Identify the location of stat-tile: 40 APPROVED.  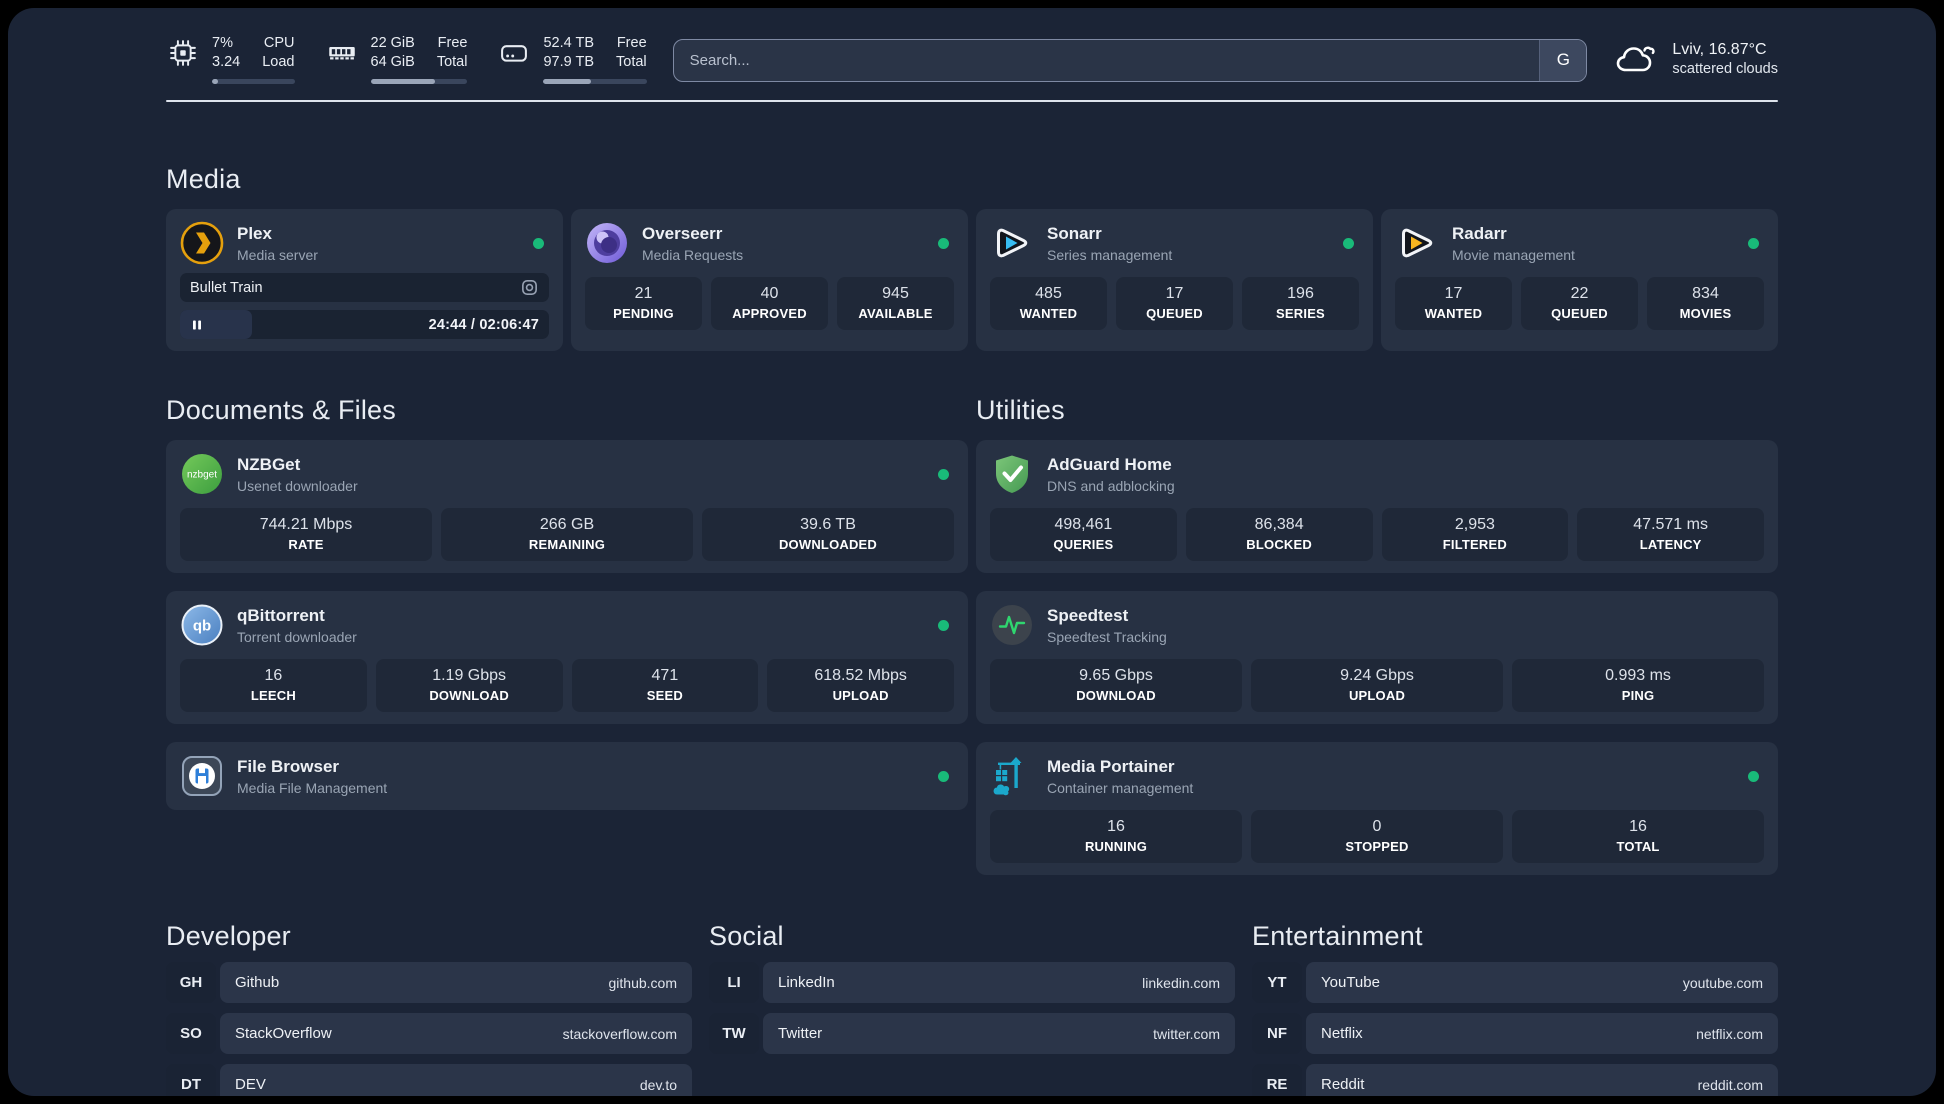
(769, 304).